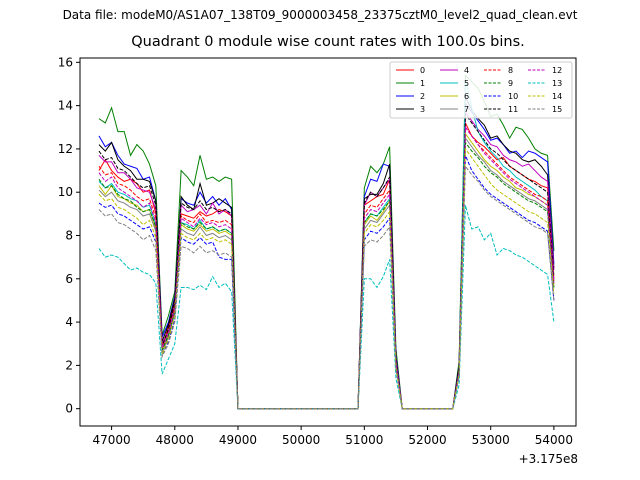  I want to click on x-offset-label: +3.175e8, so click(548, 459).